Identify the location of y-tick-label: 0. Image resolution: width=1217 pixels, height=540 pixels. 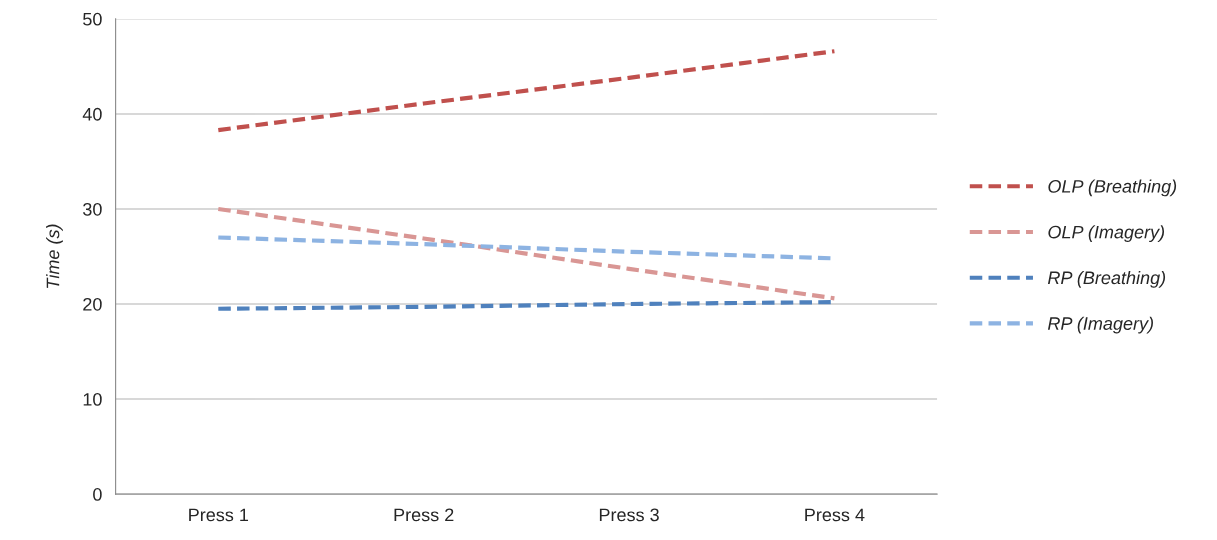
(97, 494).